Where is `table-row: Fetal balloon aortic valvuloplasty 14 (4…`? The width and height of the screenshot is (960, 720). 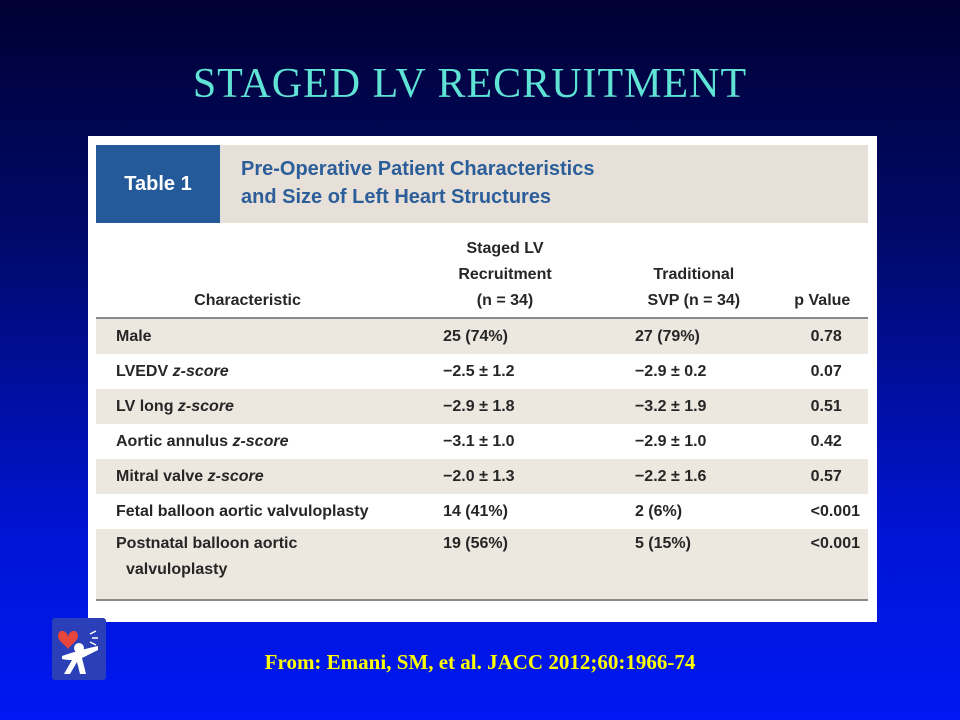
table-row: Fetal balloon aortic valvuloplasty 14 (4… is located at coordinates (482, 511).